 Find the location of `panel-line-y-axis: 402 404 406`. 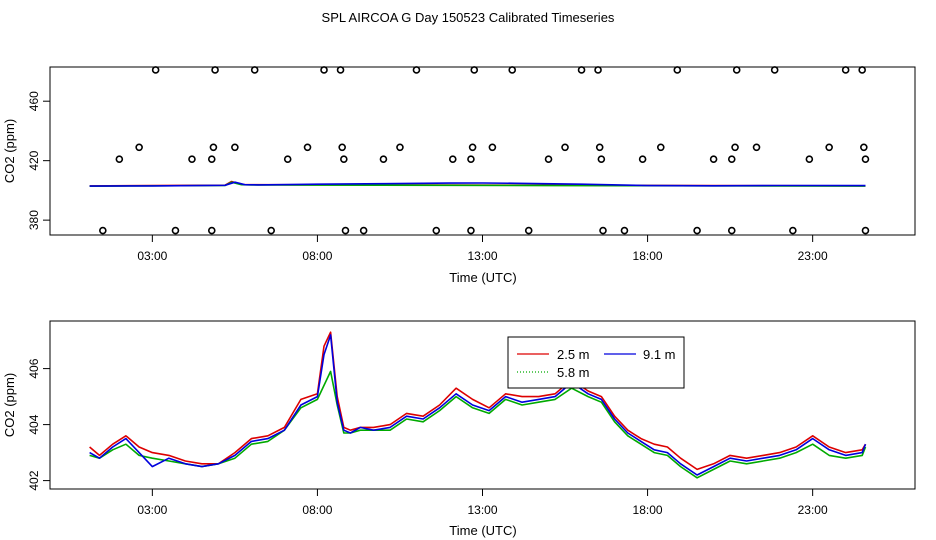

panel-line-y-axis: 402 404 406 is located at coordinates (39, 406).